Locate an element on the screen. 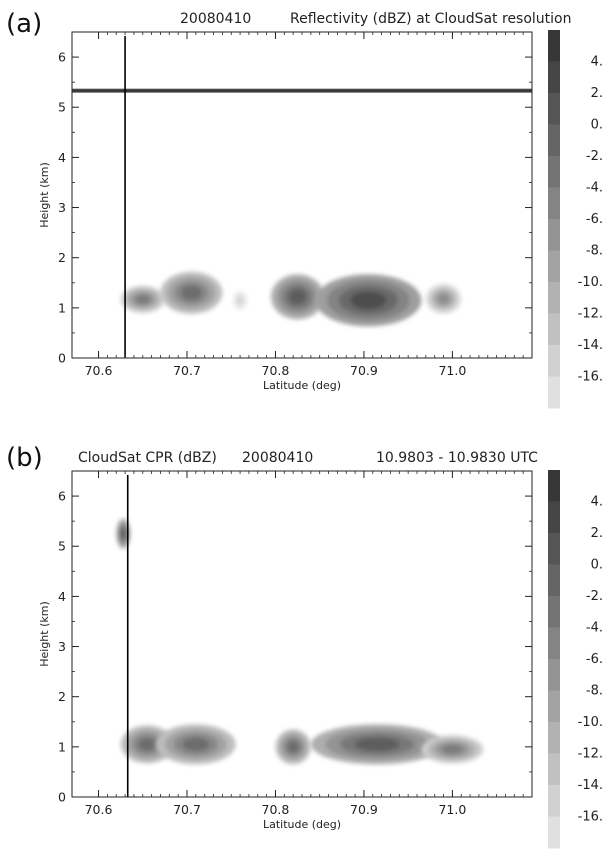 The image size is (615, 857). y-tick-label: 2 is located at coordinates (62, 257).